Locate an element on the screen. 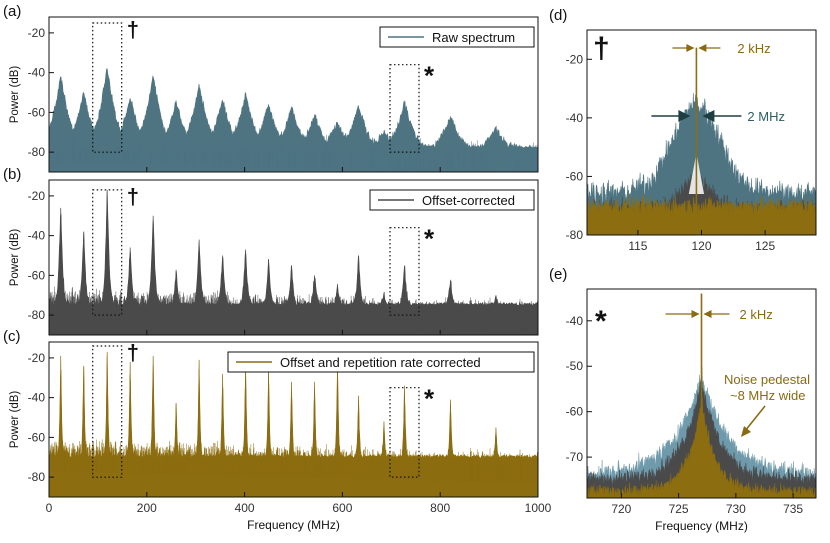 This screenshot has height=543, width=830. panel-label-c: (c) is located at coordinates (12, 336).